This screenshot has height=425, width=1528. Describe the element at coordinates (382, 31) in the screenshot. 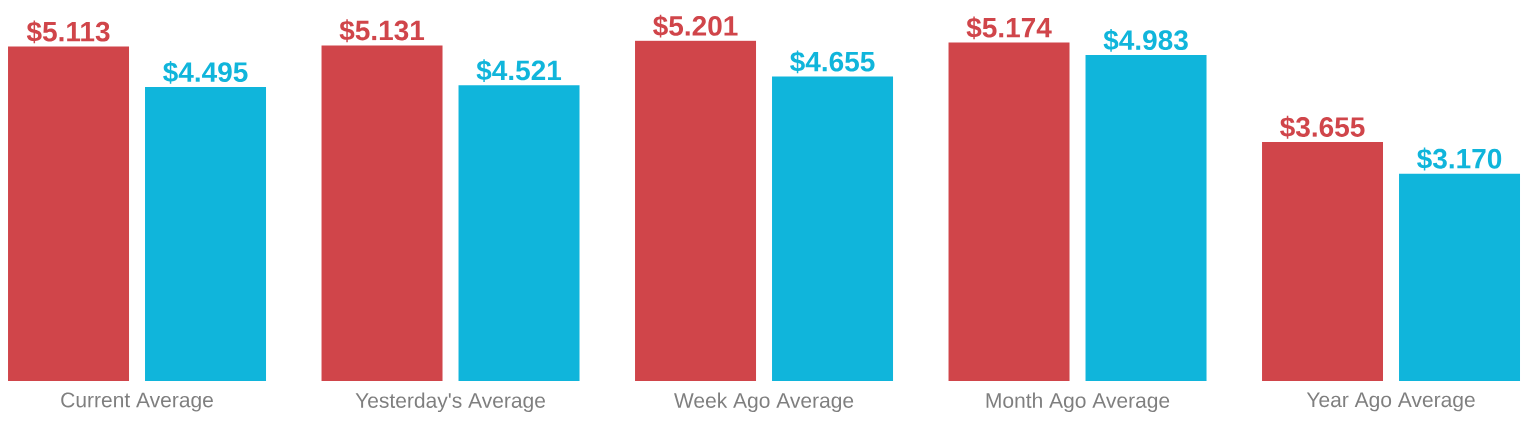

I see `data-label: $5.131` at that location.